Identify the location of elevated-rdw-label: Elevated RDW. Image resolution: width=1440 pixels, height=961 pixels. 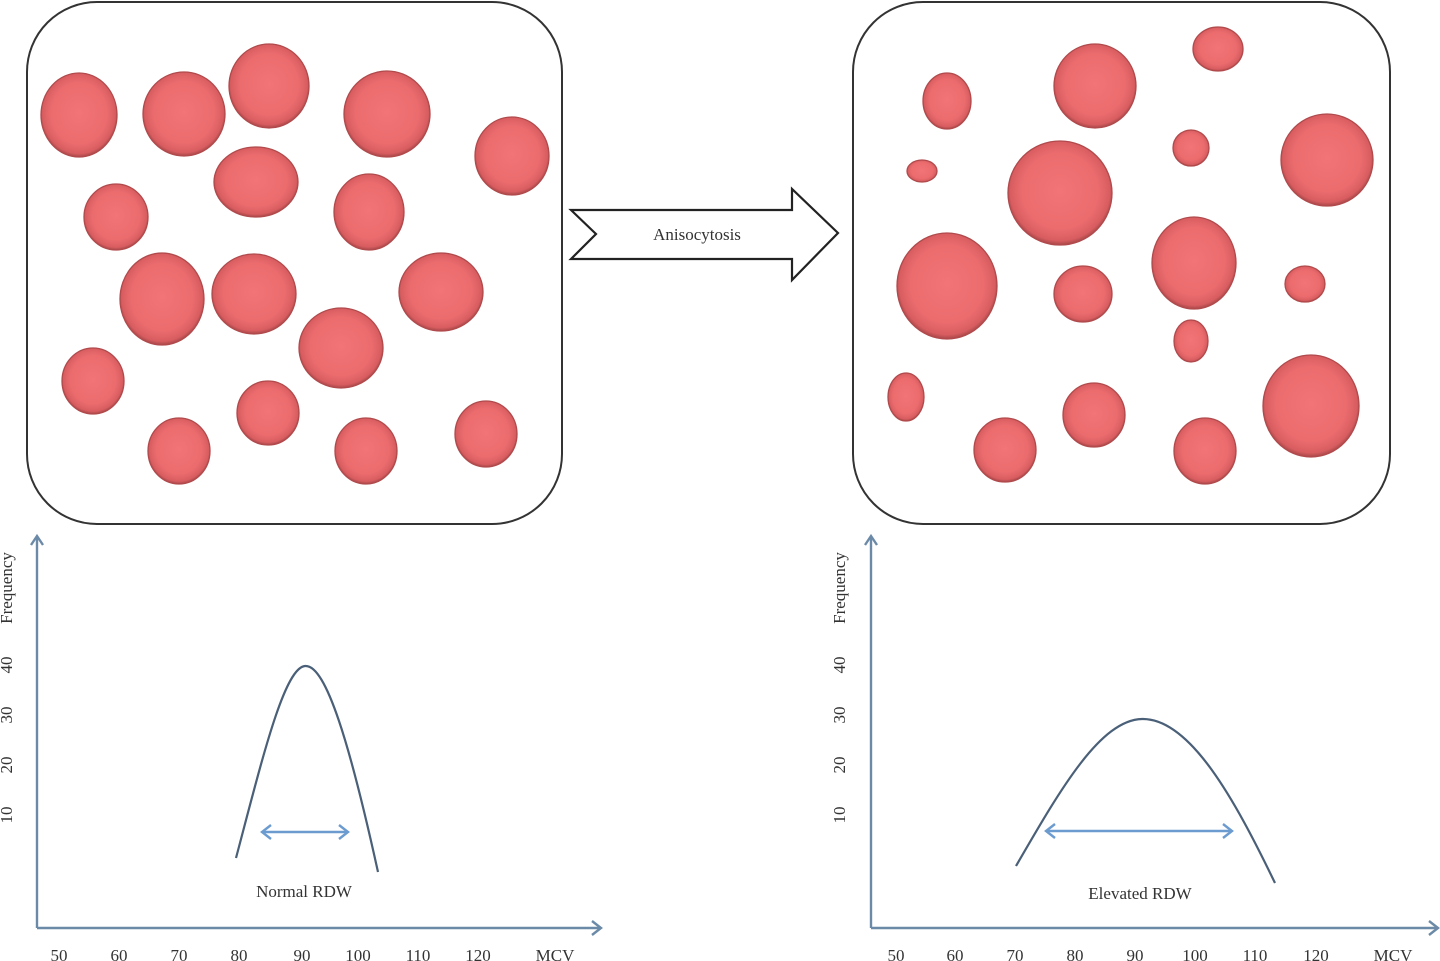
(1140, 893).